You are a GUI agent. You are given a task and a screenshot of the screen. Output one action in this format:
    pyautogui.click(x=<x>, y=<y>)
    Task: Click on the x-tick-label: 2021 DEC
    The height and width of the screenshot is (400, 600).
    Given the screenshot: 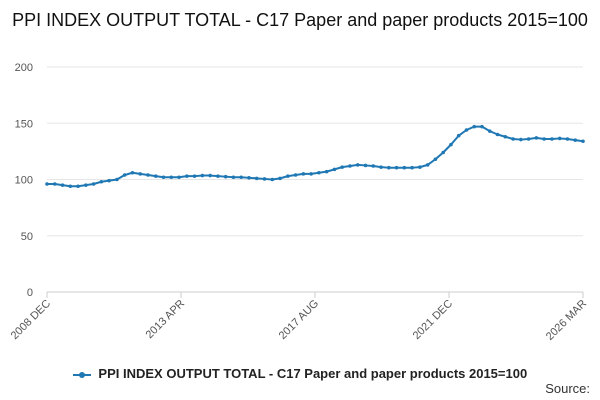 What is the action you would take?
    pyautogui.click(x=433, y=320)
    